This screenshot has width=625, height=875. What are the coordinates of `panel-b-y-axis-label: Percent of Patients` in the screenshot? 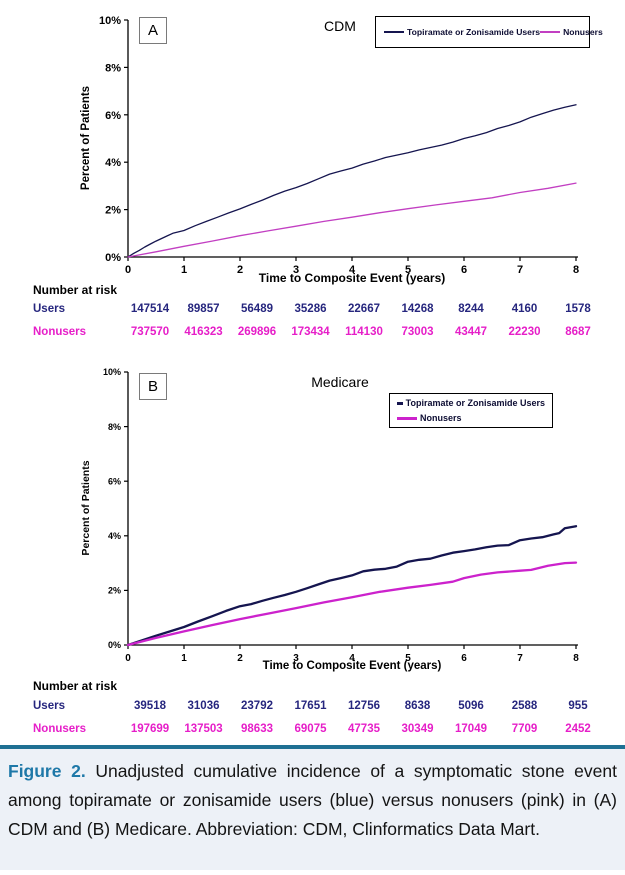 It's located at (86, 508).